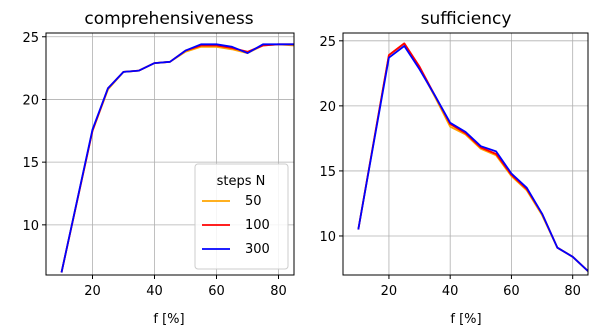 The width and height of the screenshot is (594, 329). Describe the element at coordinates (30, 226) in the screenshot. I see `comprehensiveness-y-tick-label: 10` at that location.